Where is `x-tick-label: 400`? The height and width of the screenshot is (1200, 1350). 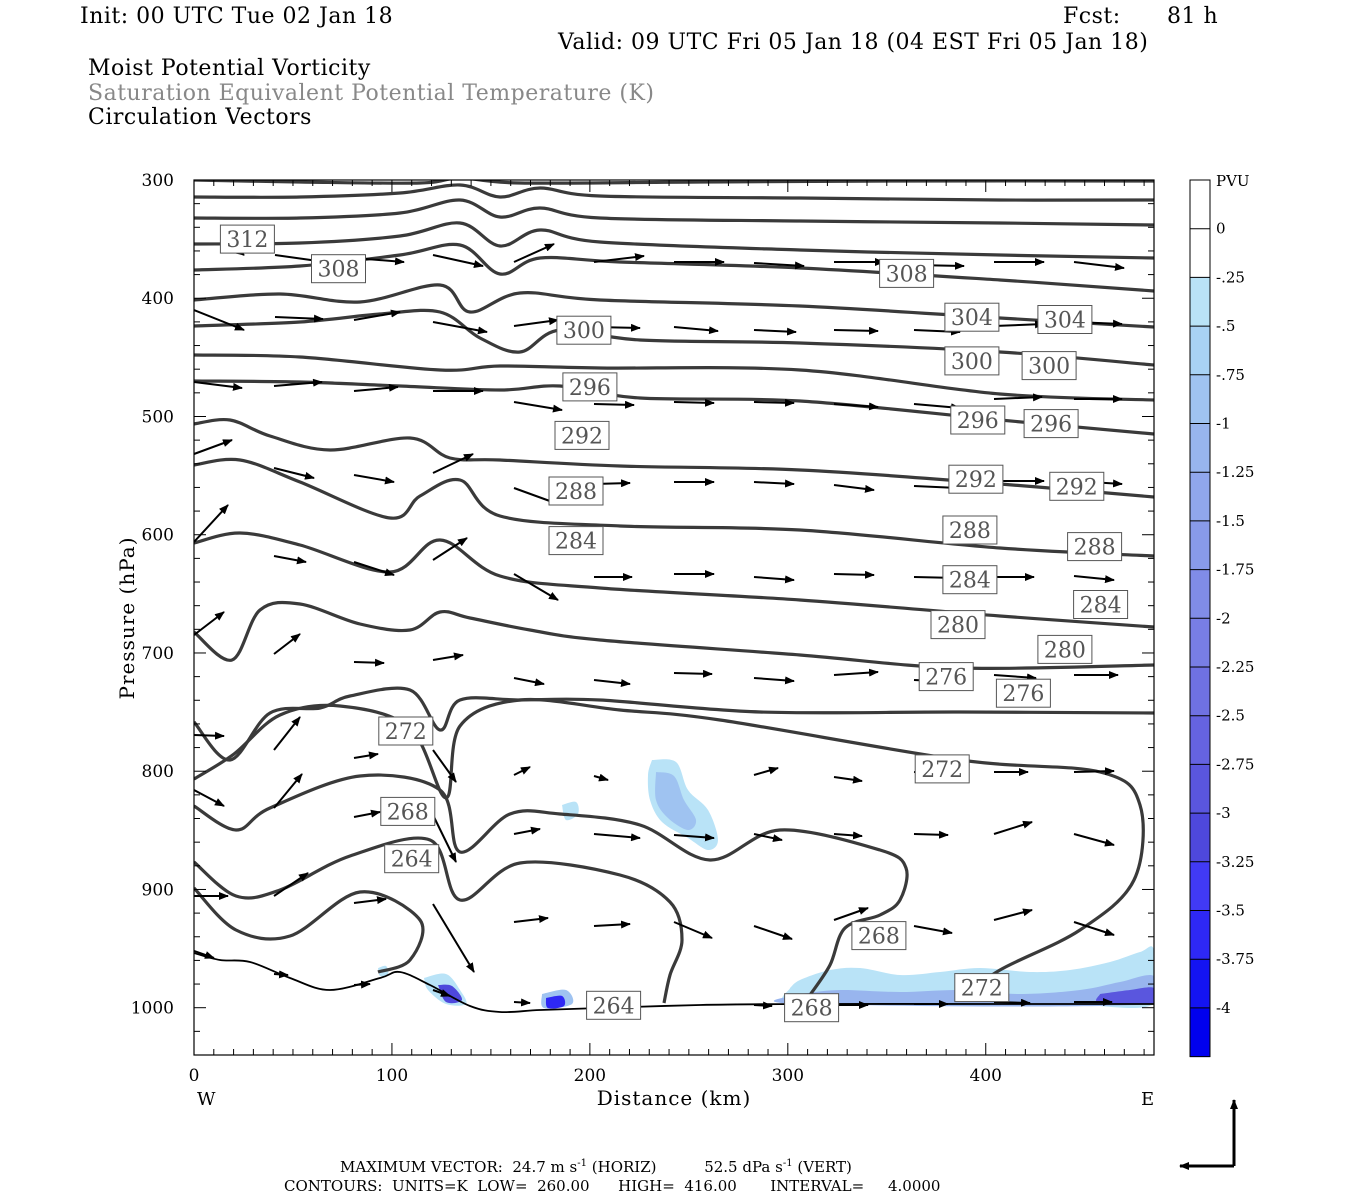 x-tick-label: 400 is located at coordinates (986, 1076).